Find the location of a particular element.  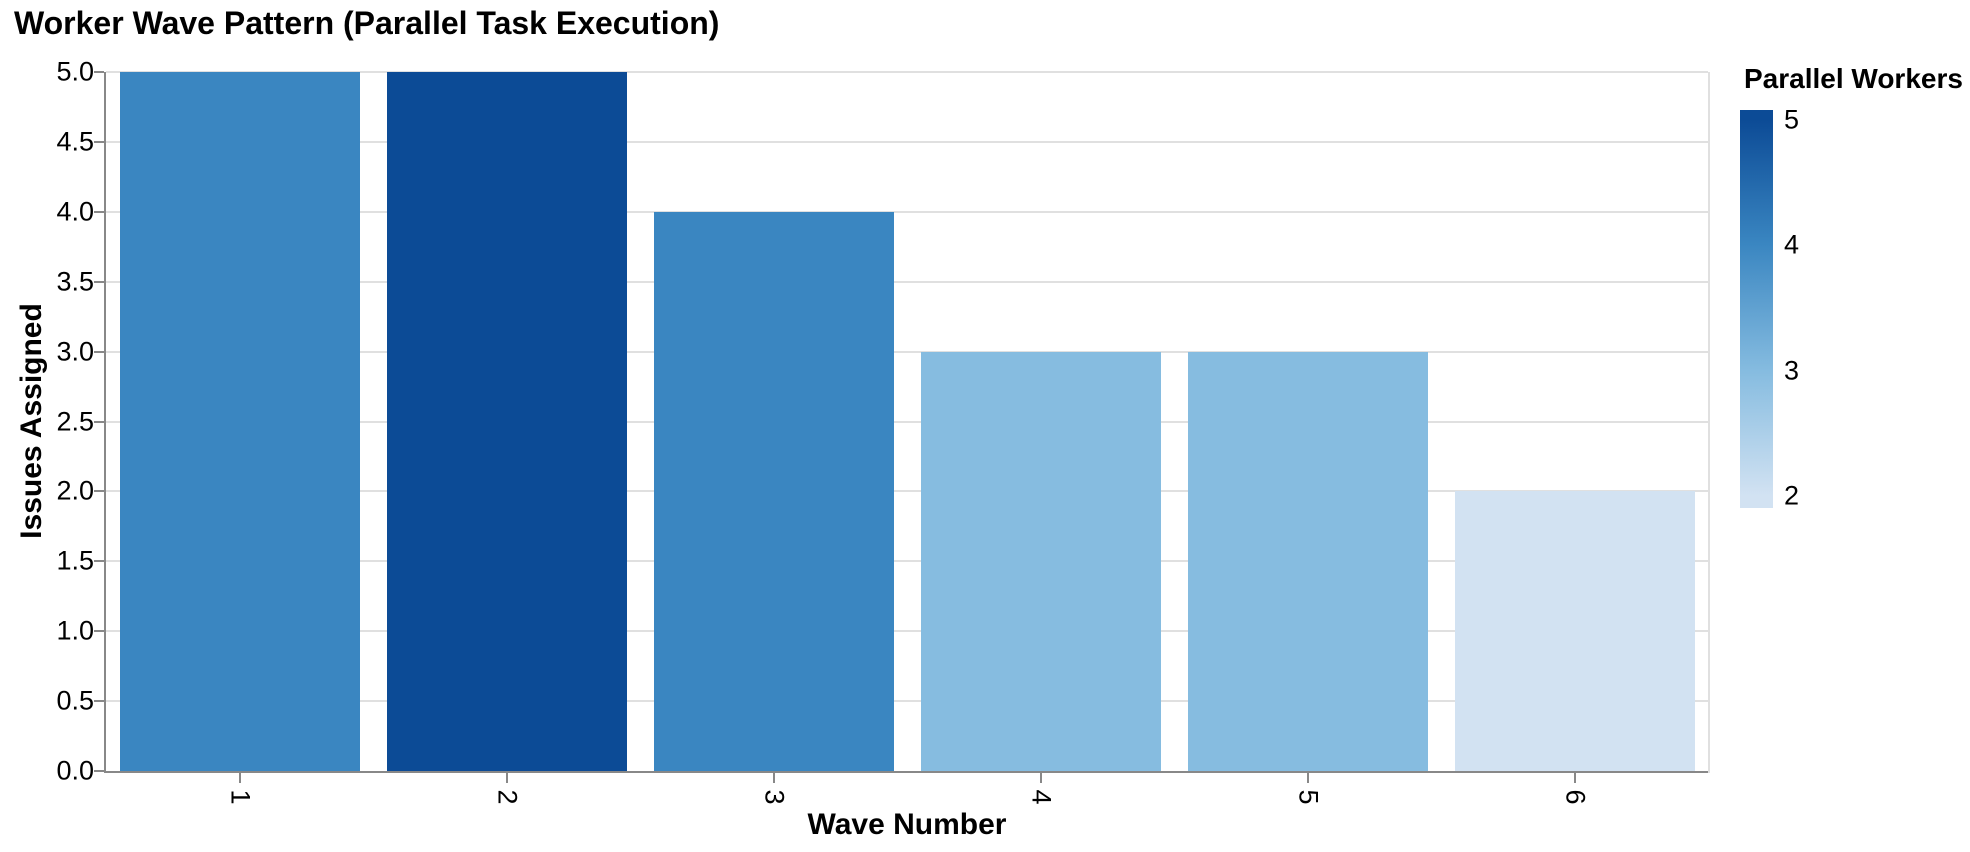

legend-tick-label: 5 is located at coordinates (1792, 119).